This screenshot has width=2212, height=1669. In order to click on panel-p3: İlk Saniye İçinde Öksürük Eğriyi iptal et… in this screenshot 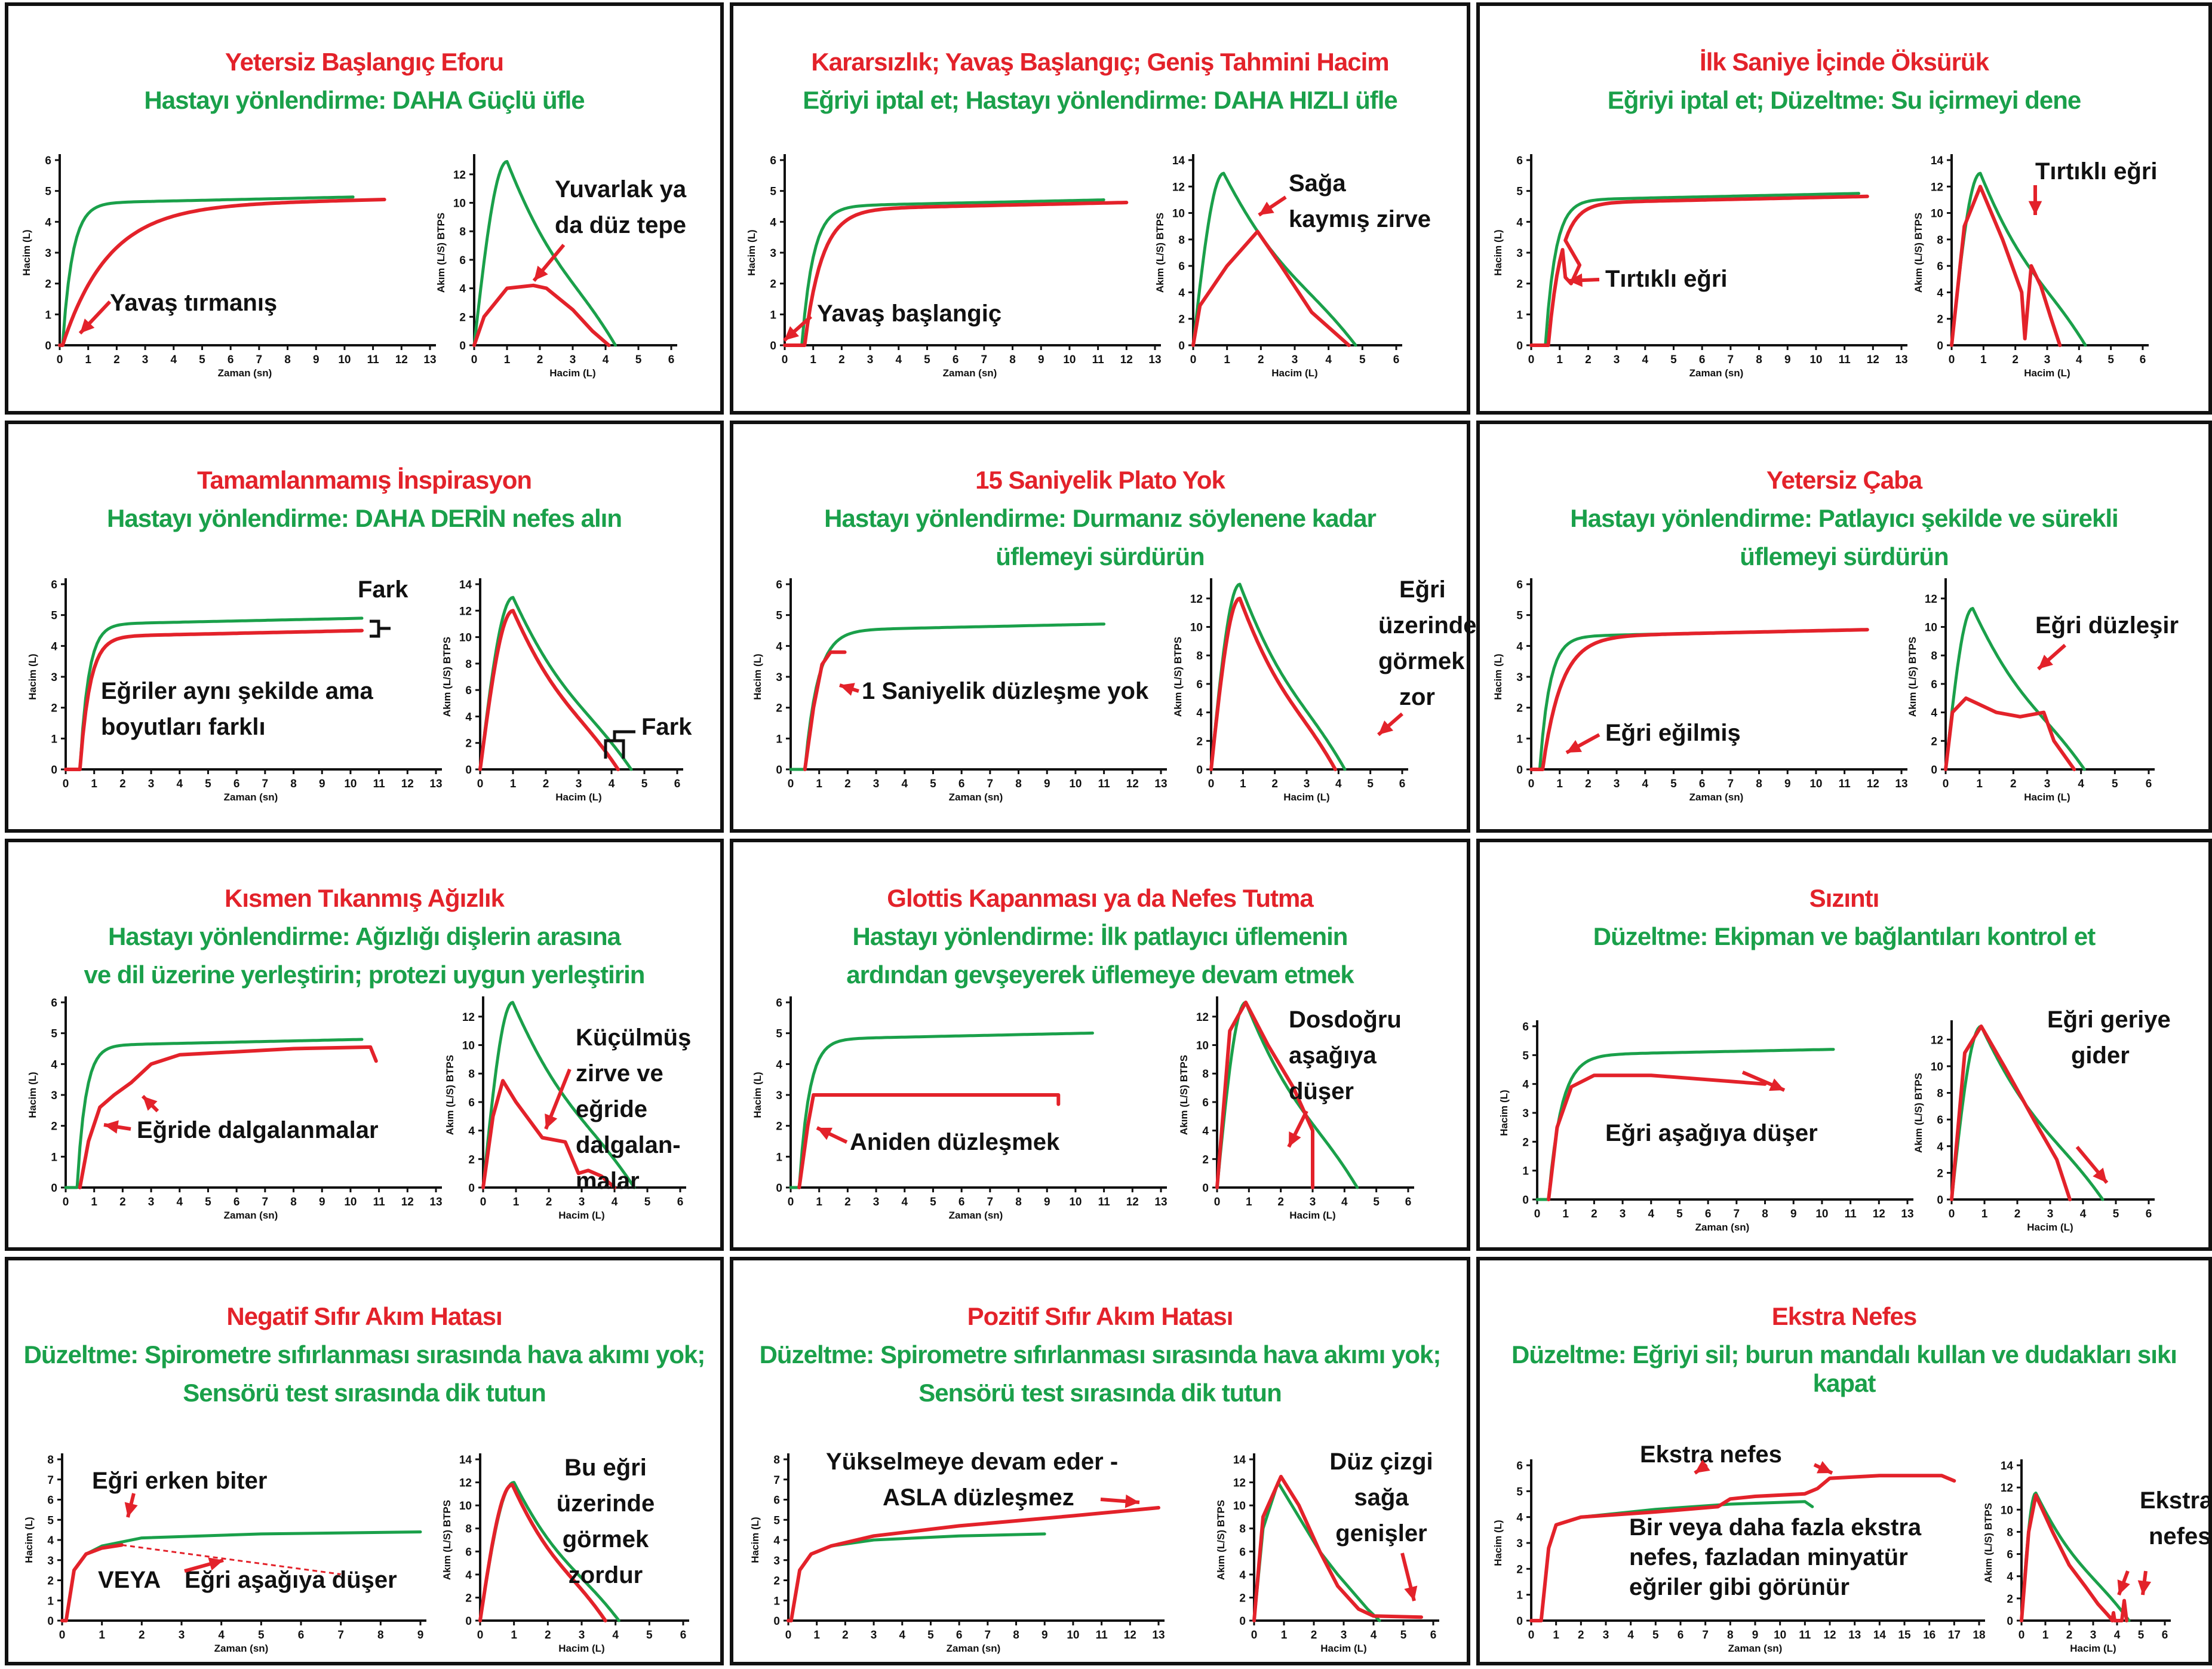, I will do `click(1844, 208)`.